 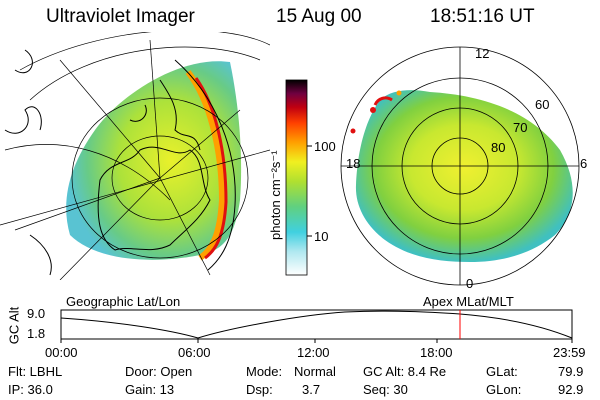 I want to click on mlat-label-70: 70, so click(x=520, y=127).